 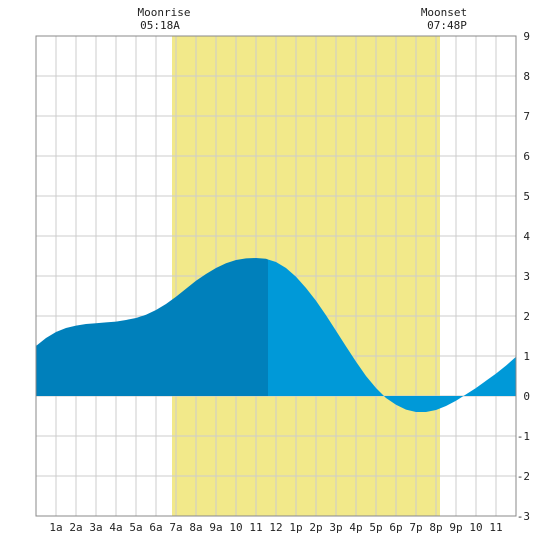 I want to click on x-tick-label: 3a, so click(x=95, y=527).